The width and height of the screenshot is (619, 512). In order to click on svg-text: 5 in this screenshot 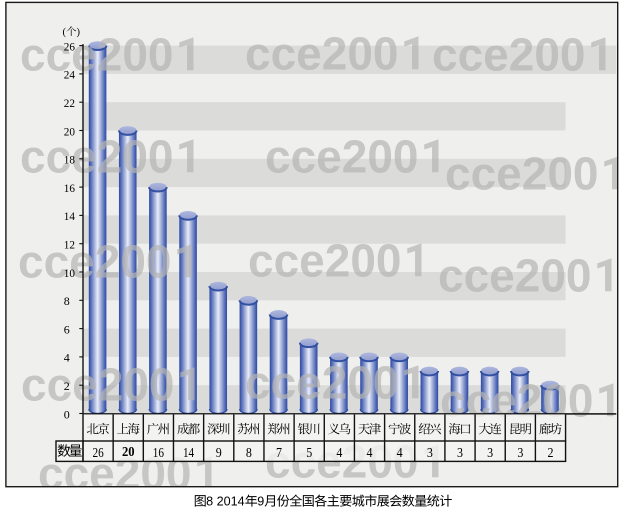, I will do `click(309, 453)`.